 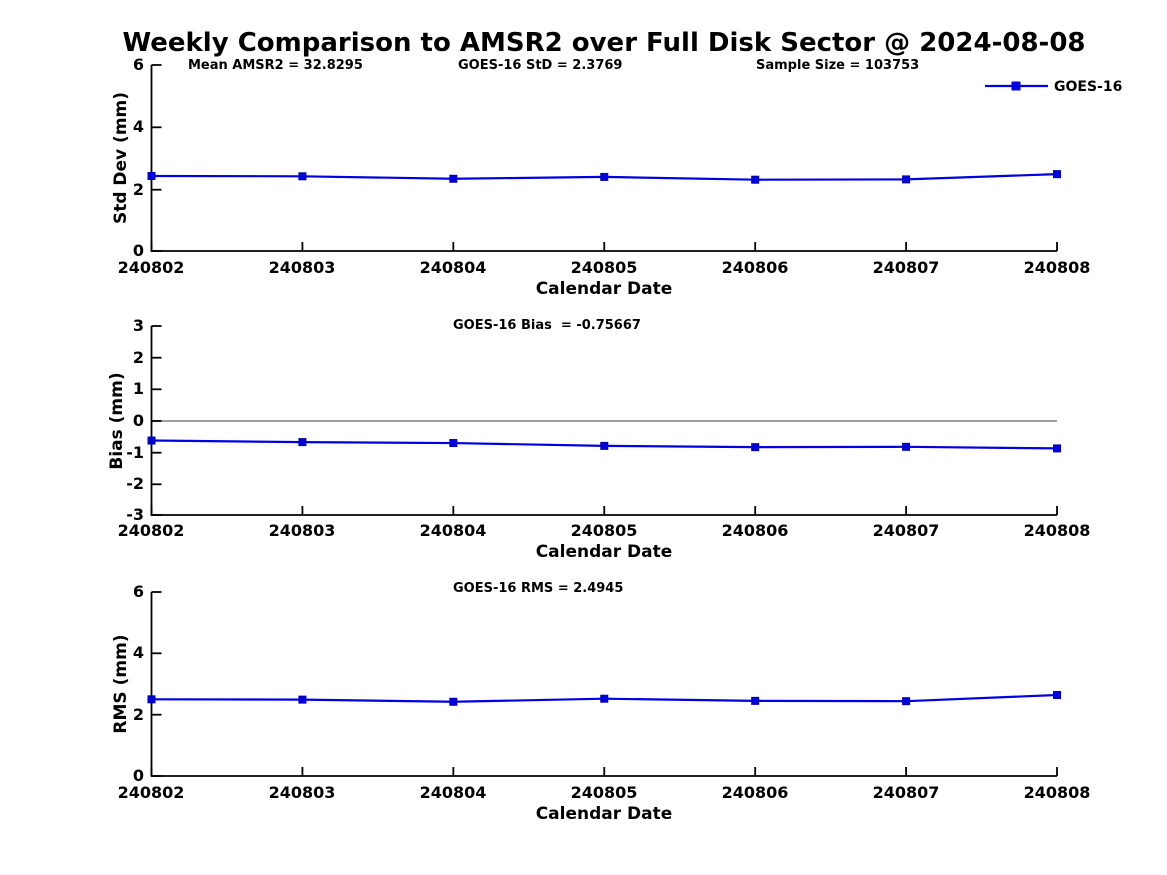 I want to click on legend-marker-icon, so click(x=1016, y=86).